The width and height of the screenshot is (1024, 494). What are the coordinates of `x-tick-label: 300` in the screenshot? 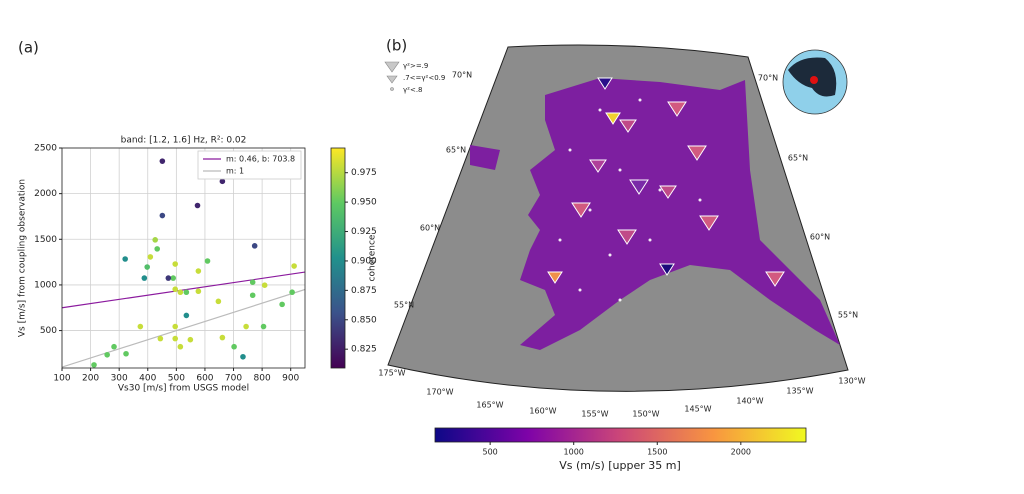 It's located at (119, 379).